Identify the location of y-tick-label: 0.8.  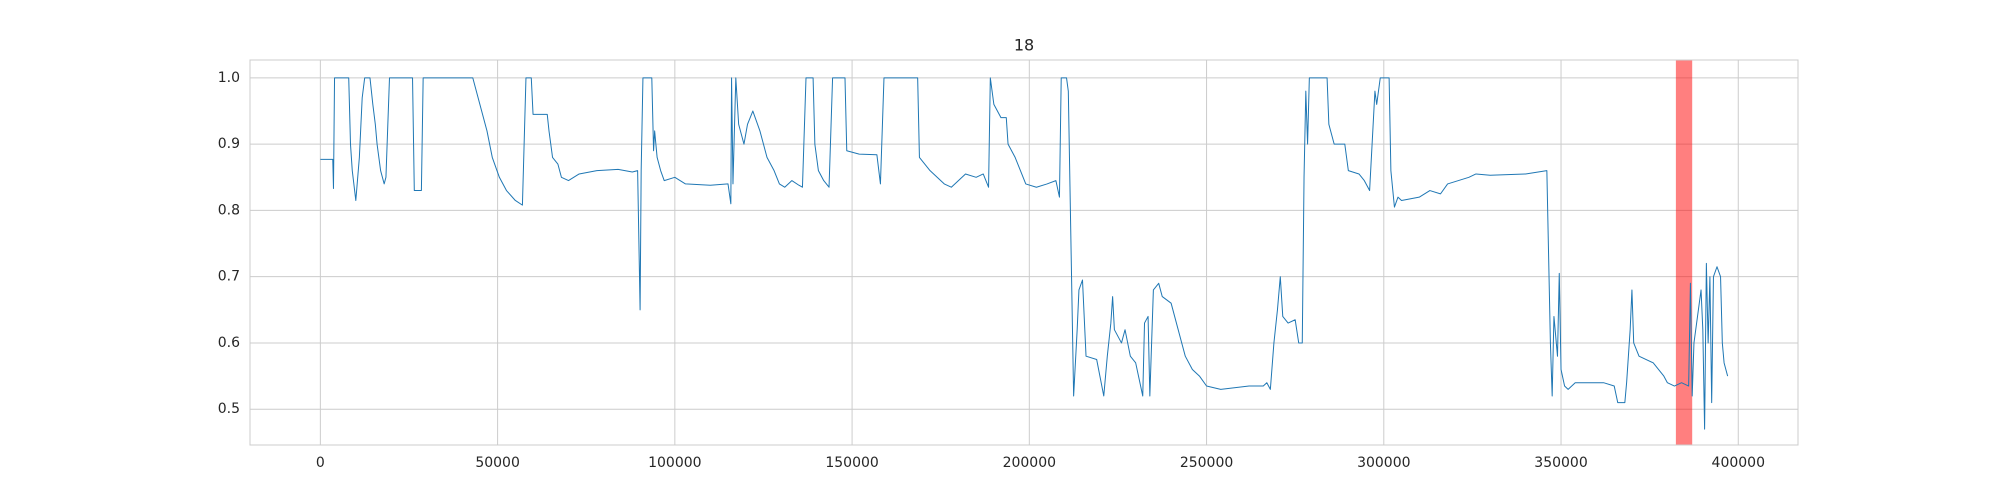
(229, 210).